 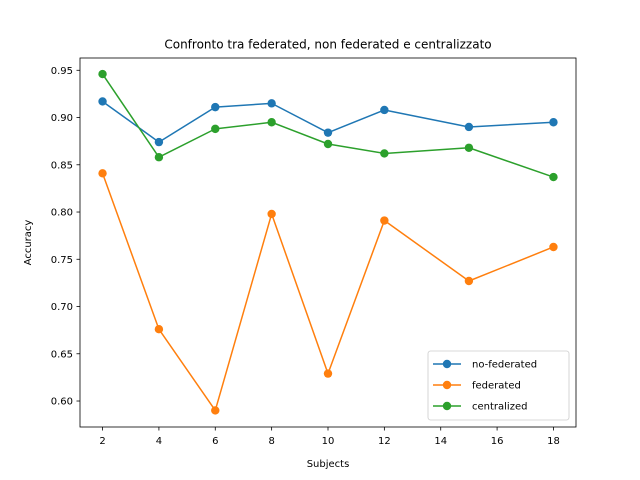 I want to click on x-tick-label: 14, so click(x=440, y=441).